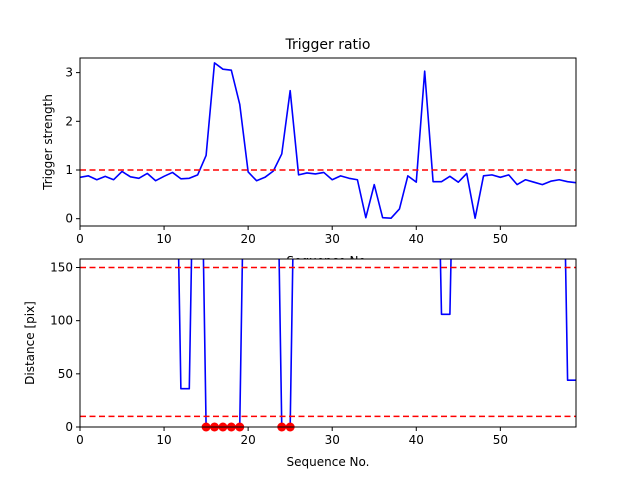  I want to click on y-tick-label: 100, so click(61, 321).